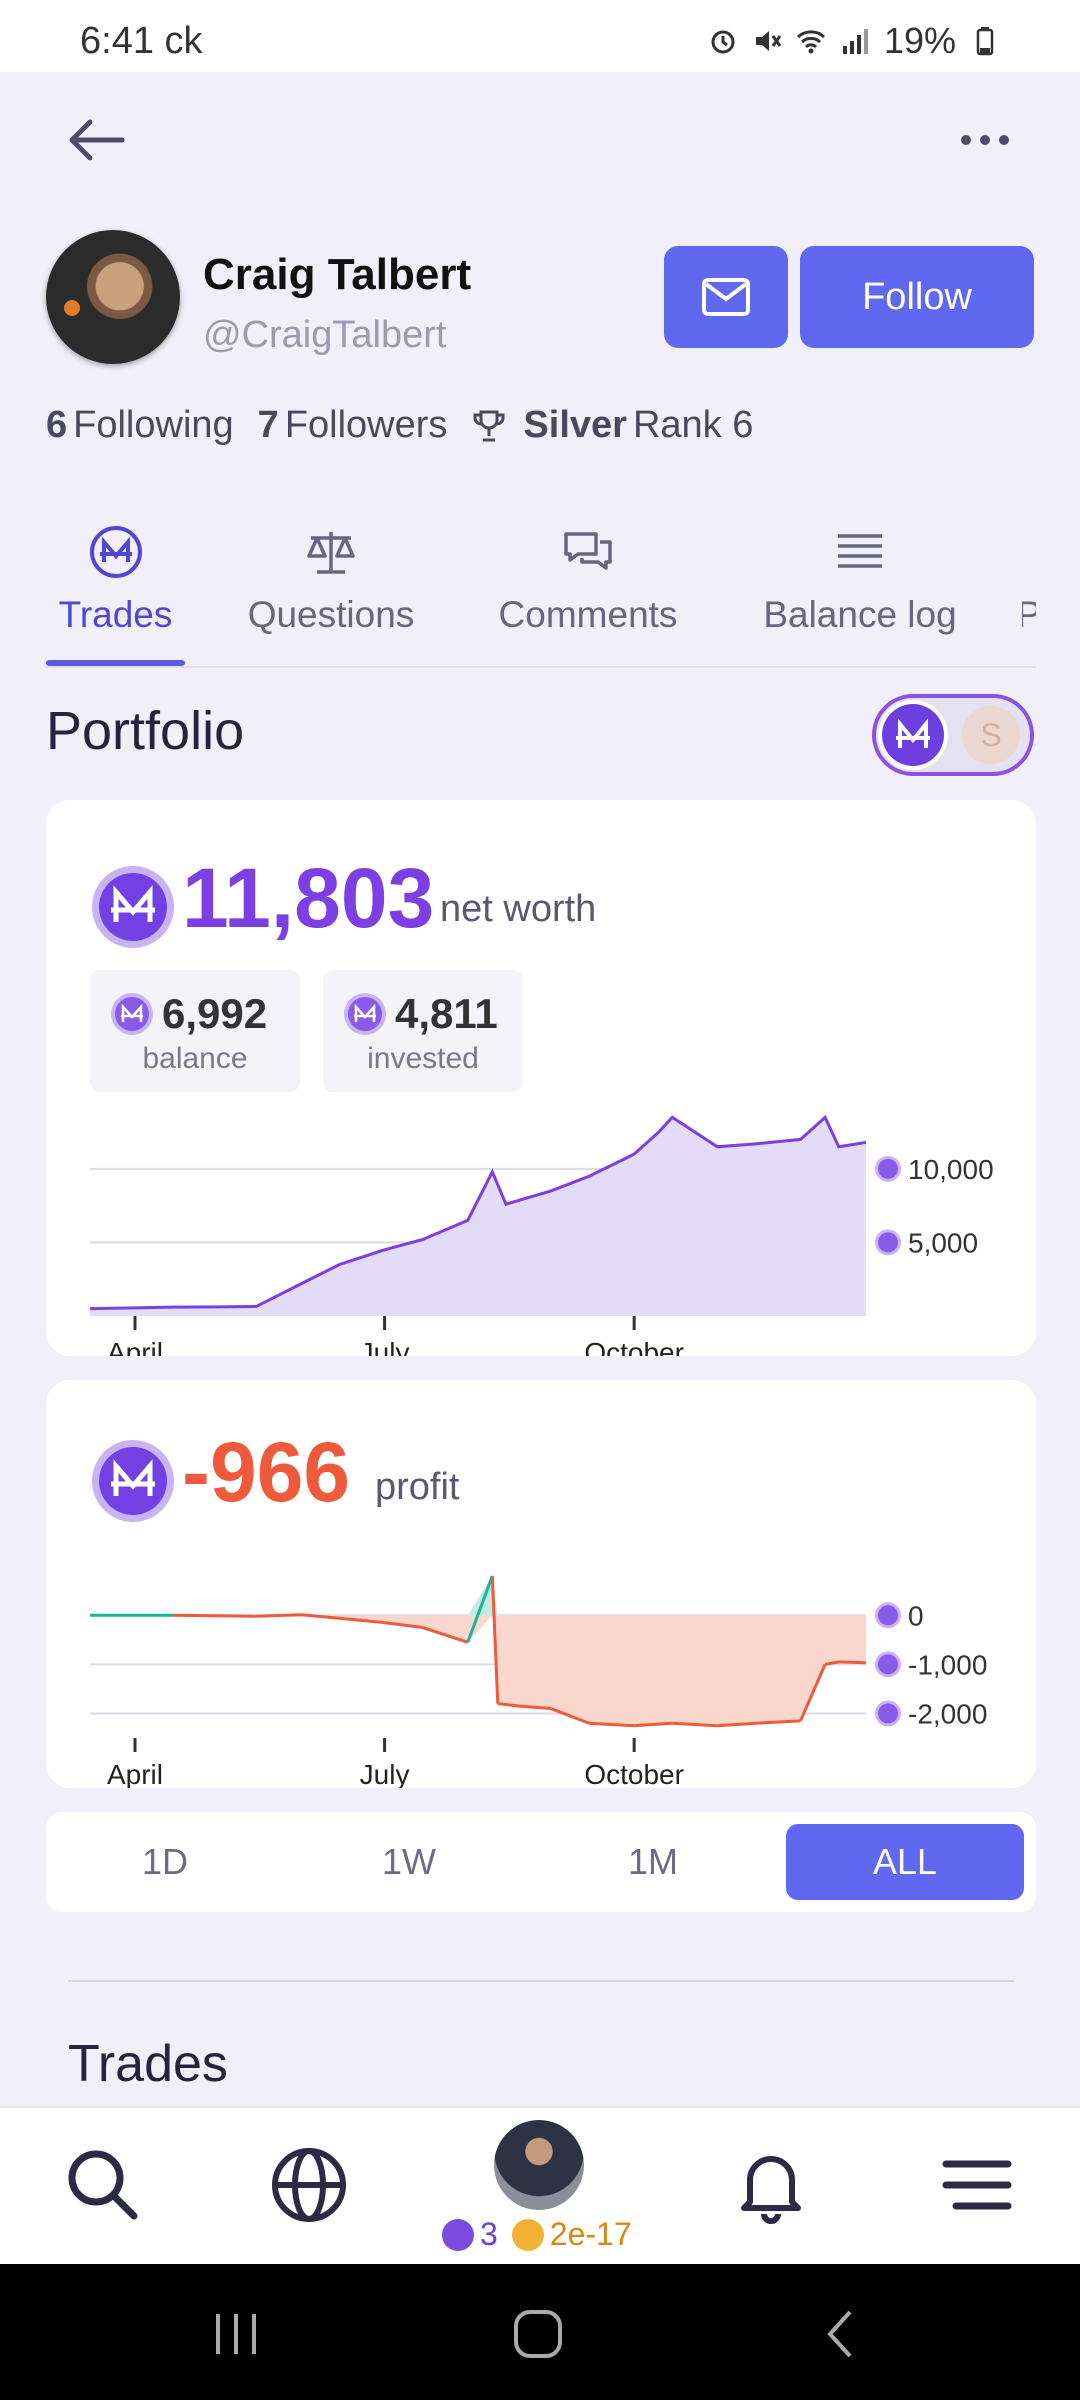 This screenshot has width=1080, height=2400. Describe the element at coordinates (309, 2185) in the screenshot. I see `globe-icon` at that location.